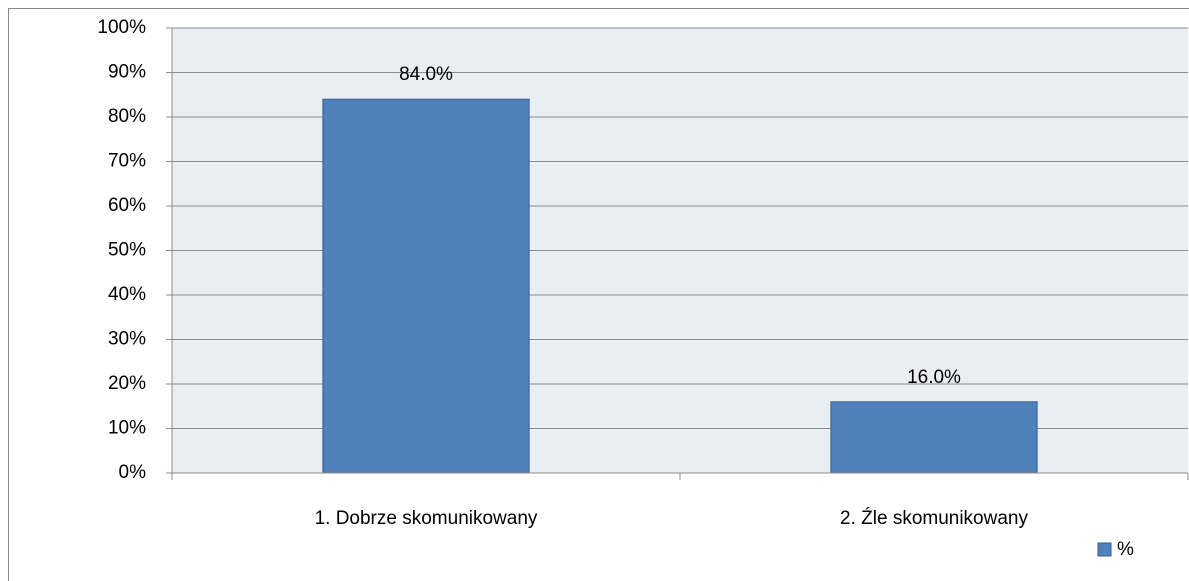 This screenshot has width=1189, height=581. I want to click on y-tick-label: 20%, so click(127, 383).